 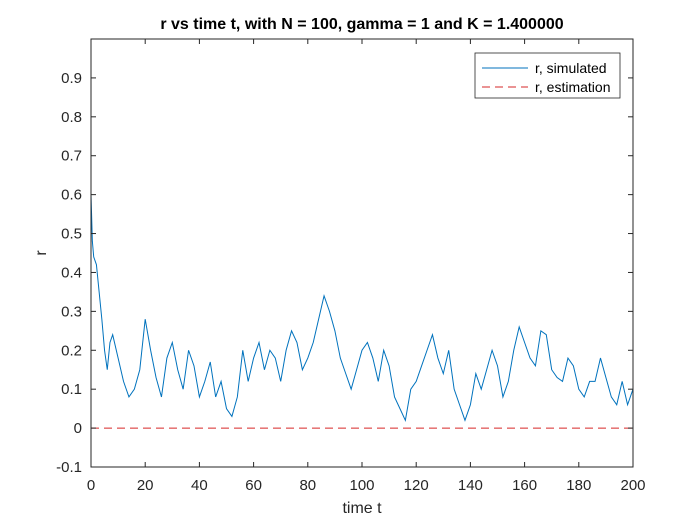 I want to click on y-tick-label: 0.2, so click(x=71, y=350).